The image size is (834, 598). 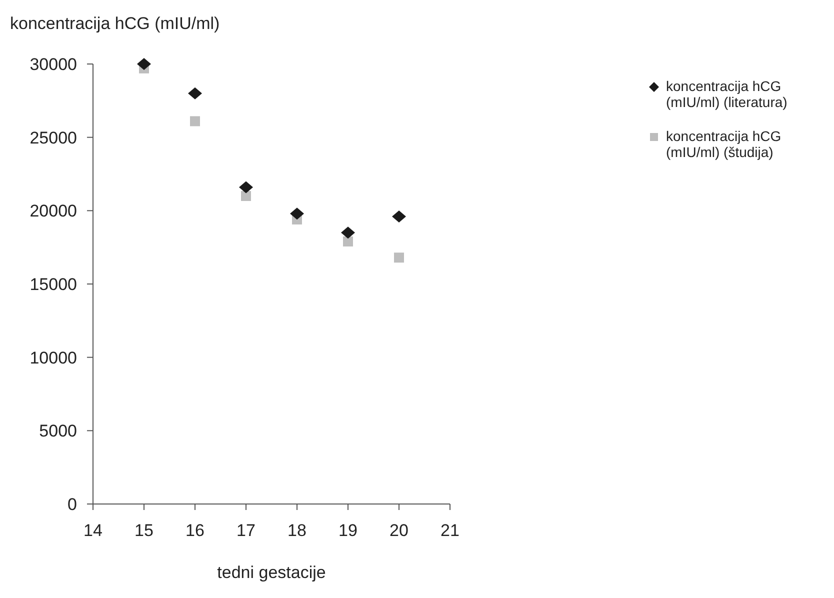 I want to click on legend-label: koncentracija hCG (mIU/ml) (študija), so click(x=724, y=144).